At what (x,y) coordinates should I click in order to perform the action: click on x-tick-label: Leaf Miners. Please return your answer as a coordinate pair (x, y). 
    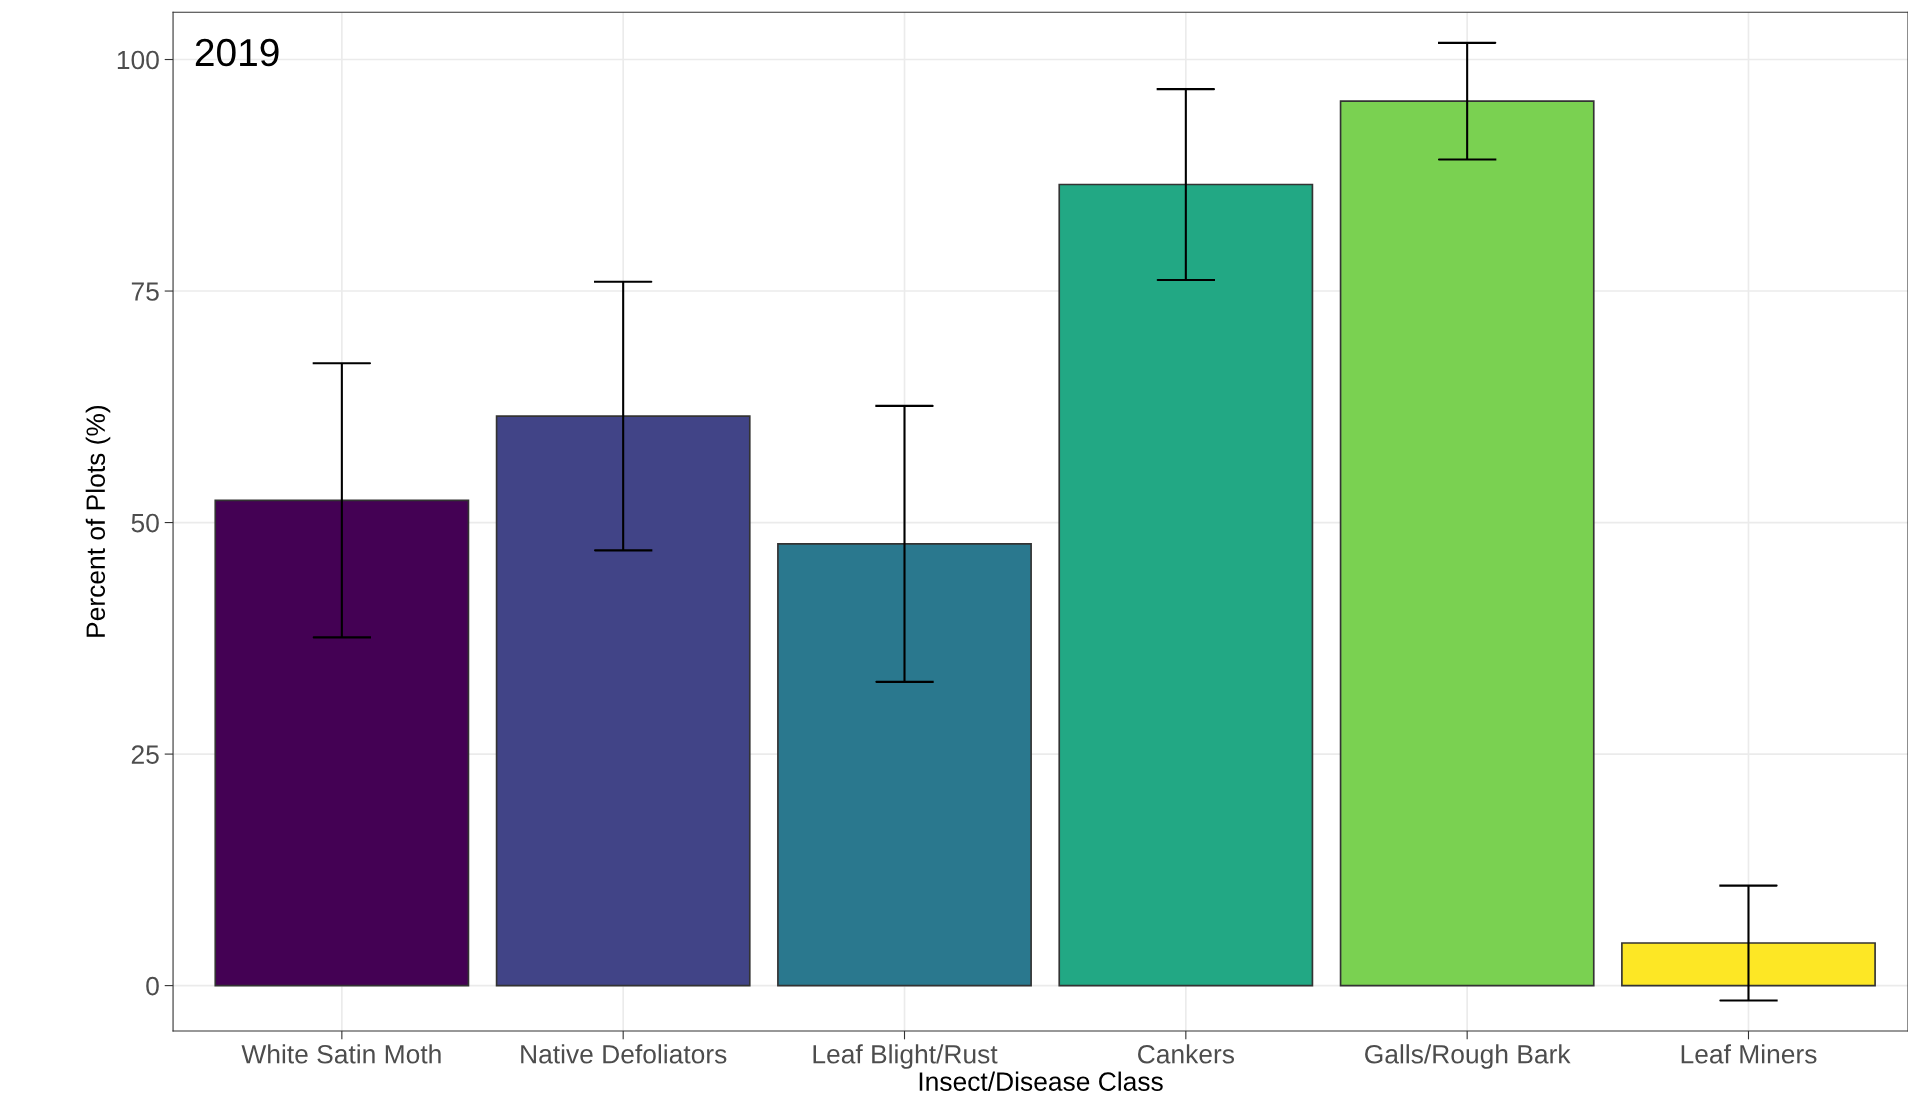
    Looking at the image, I should click on (1749, 1054).